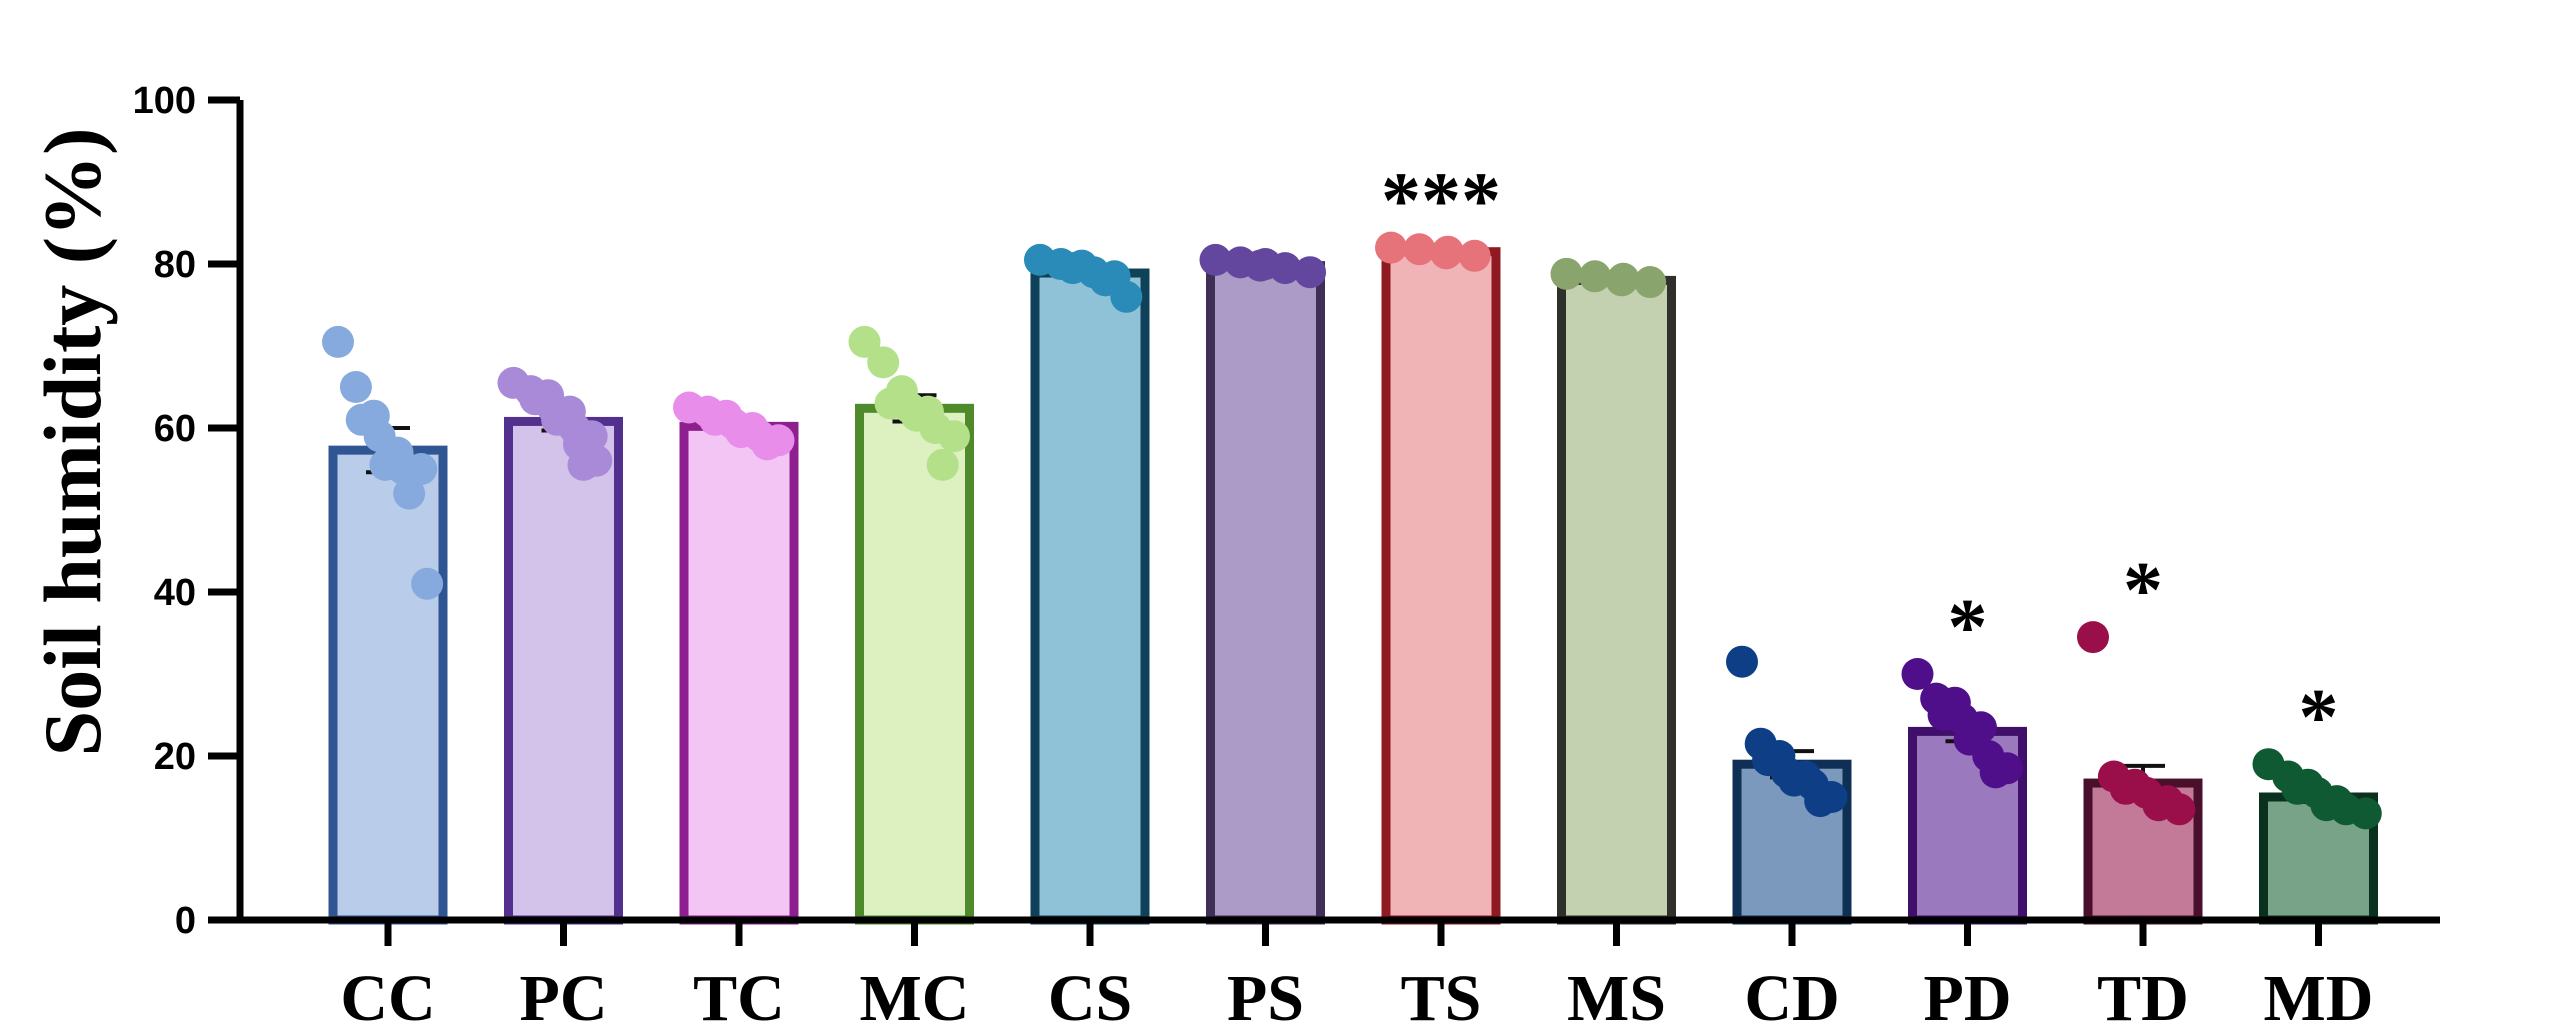 The height and width of the screenshot is (1036, 2560). I want to click on bar-ms, so click(1616, 600).